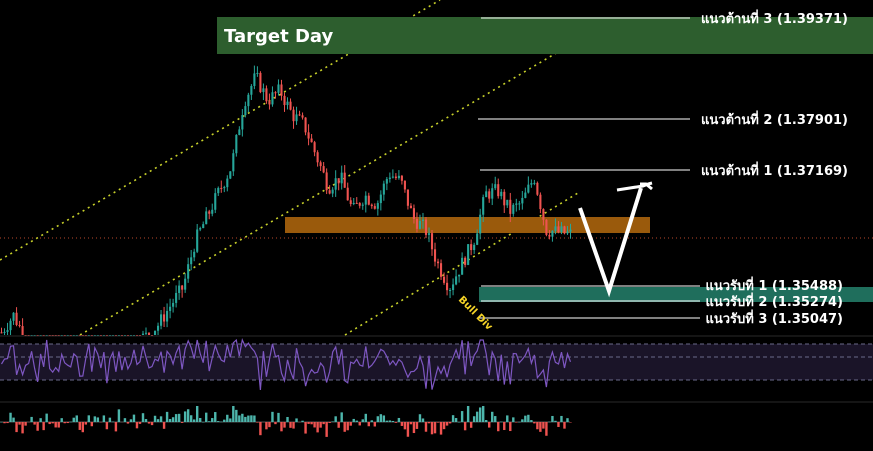 The image size is (873, 451). What do you see at coordinates (676, 294) in the screenshot?
I see `support-zone` at bounding box center [676, 294].